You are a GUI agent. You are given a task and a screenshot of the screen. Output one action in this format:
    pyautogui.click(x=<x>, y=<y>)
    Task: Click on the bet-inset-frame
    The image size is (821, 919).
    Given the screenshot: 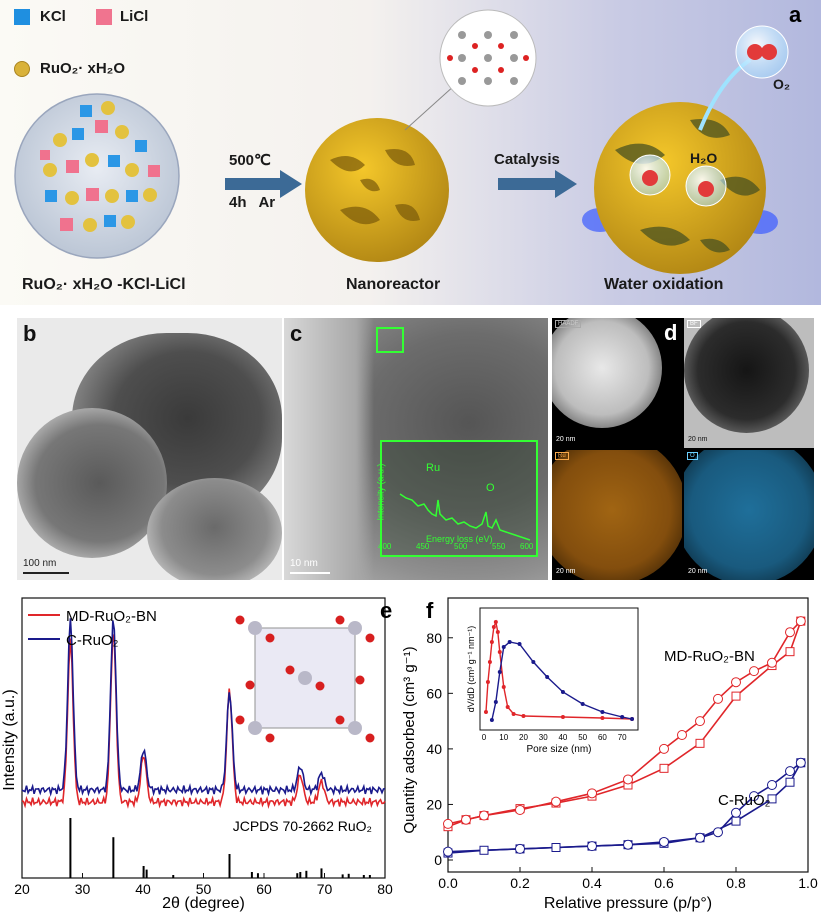 What is the action you would take?
    pyautogui.click(x=559, y=669)
    